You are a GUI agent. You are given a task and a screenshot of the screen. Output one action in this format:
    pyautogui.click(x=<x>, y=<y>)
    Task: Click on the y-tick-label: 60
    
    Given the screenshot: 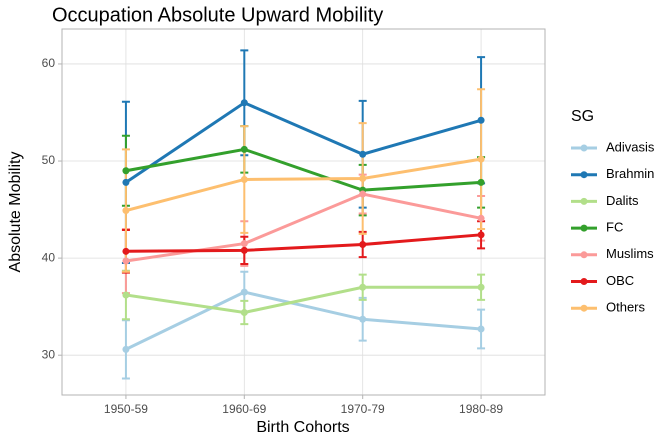 What is the action you would take?
    pyautogui.click(x=49, y=63)
    